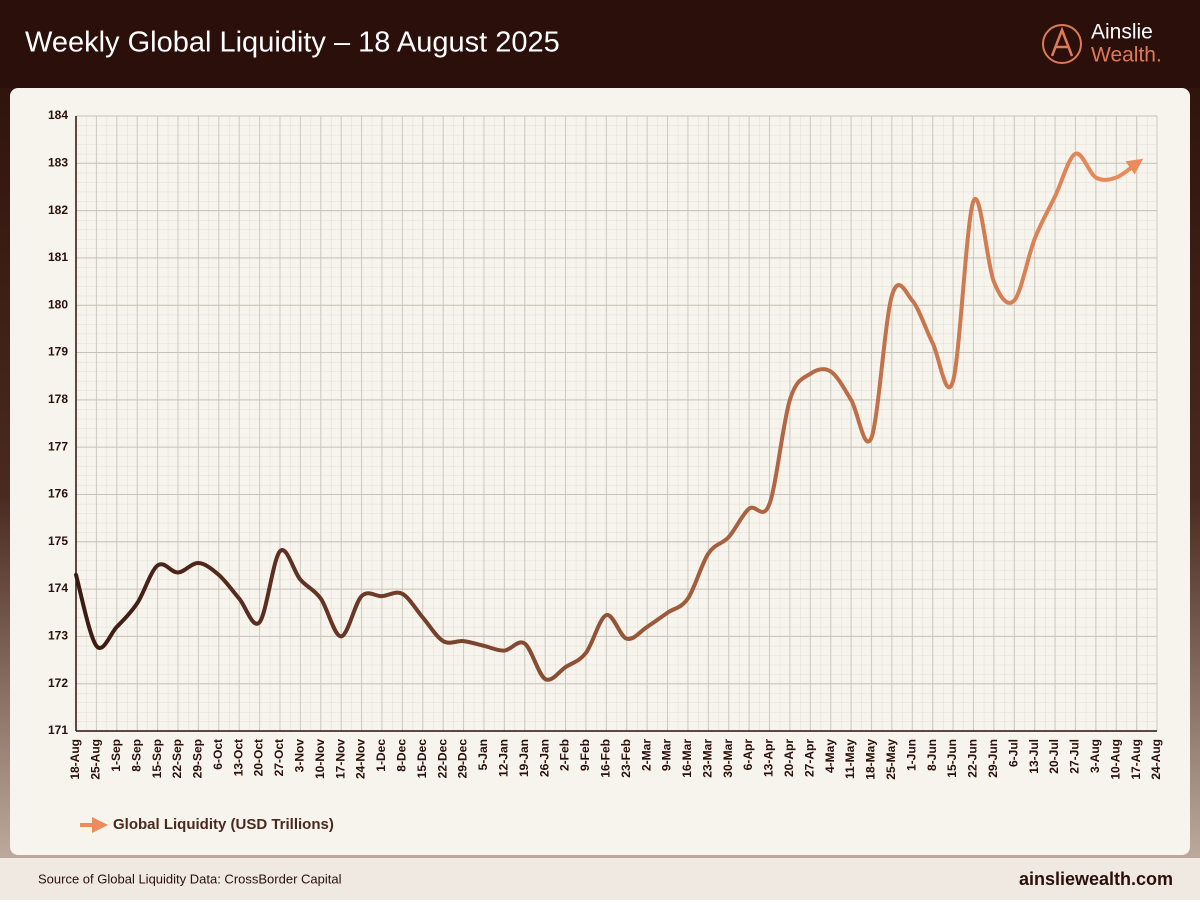 Image resolution: width=1200 pixels, height=905 pixels. What do you see at coordinates (789, 758) in the screenshot?
I see `x-tick-label: 20-Apr` at bounding box center [789, 758].